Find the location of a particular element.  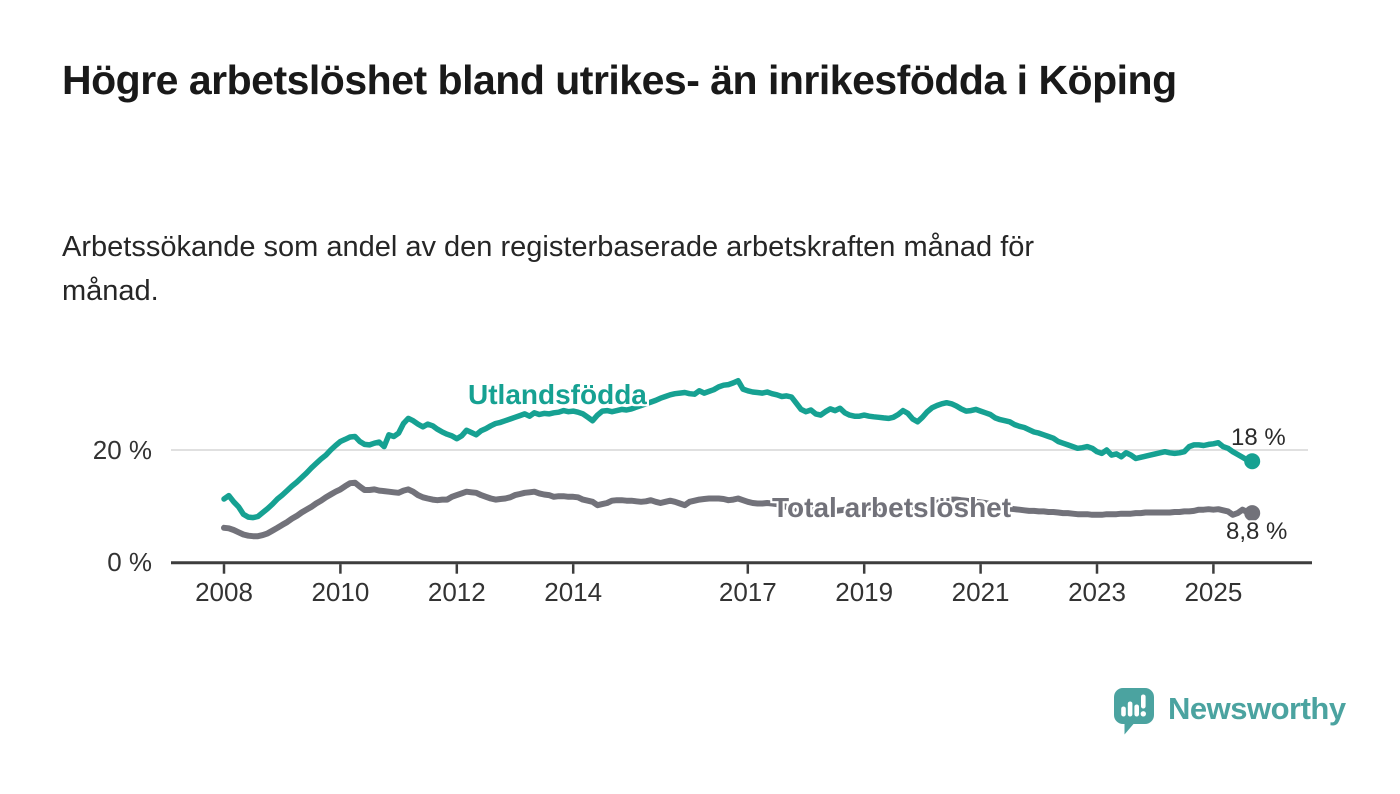

x-tick-label-2014: 2014 is located at coordinates (573, 592).